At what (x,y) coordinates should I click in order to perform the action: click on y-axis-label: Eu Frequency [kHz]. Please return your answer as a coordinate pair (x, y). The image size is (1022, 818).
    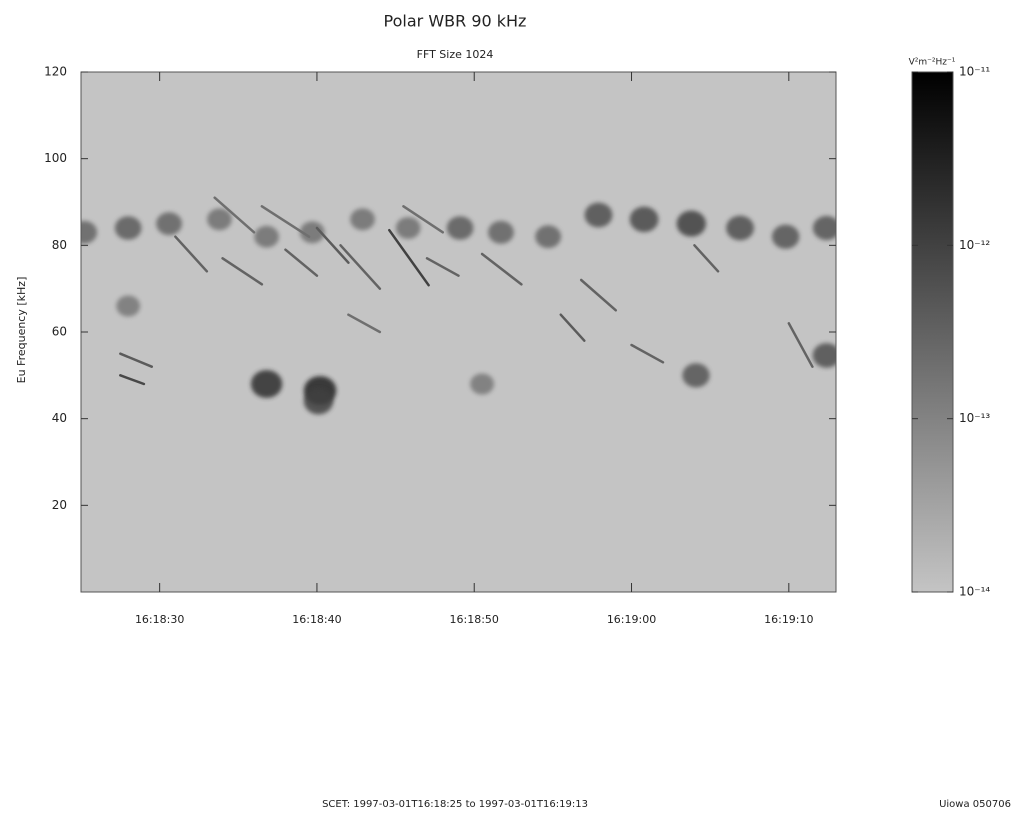
    Looking at the image, I should click on (21, 330).